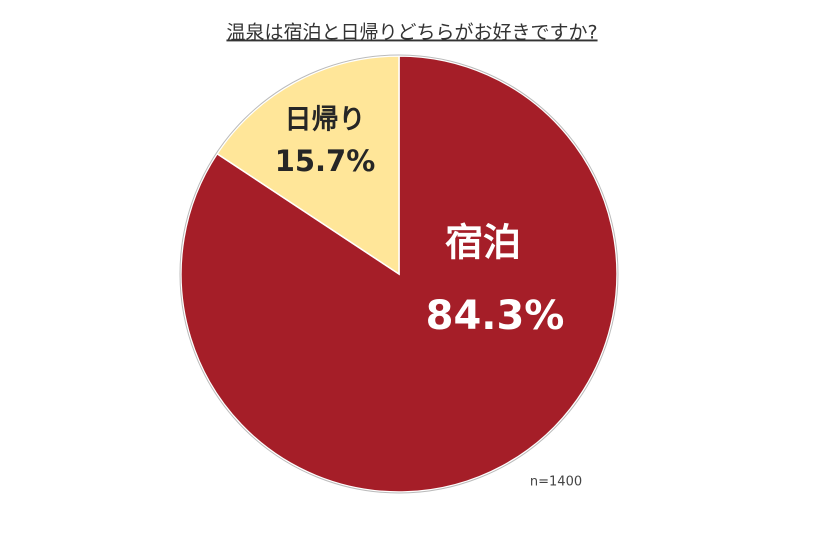  I want to click on slice-label: 日帰り, so click(325, 120).